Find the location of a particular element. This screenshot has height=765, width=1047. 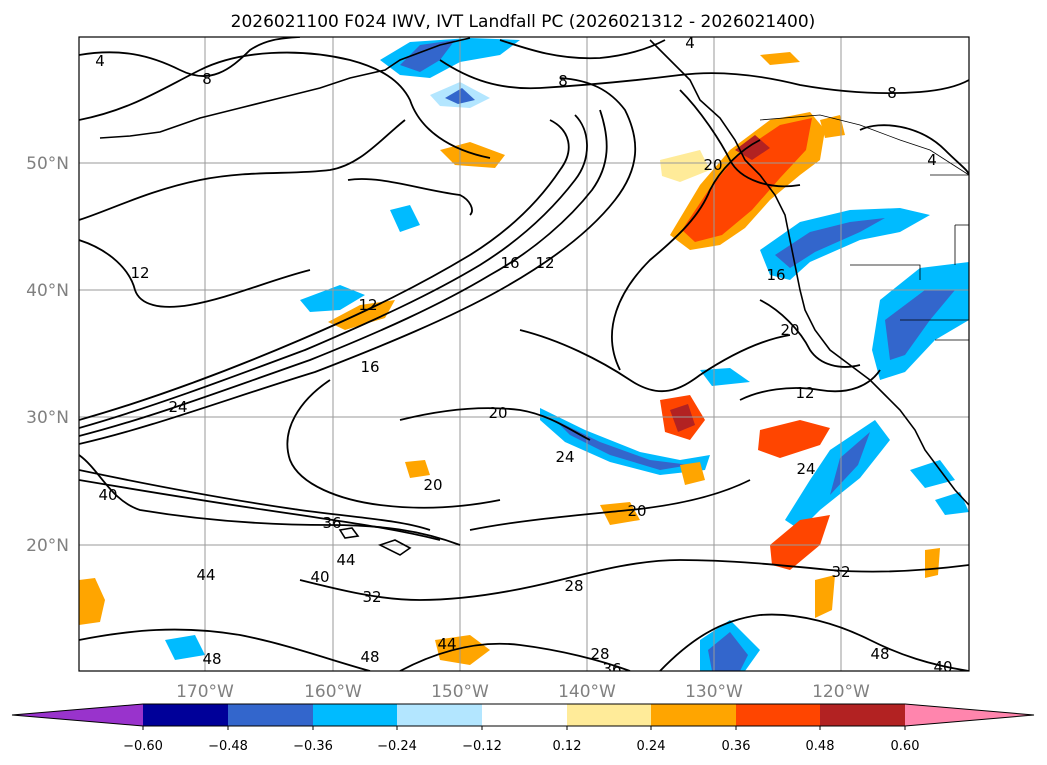

colorbar-tick-label: −0.12 is located at coordinates (482, 746).